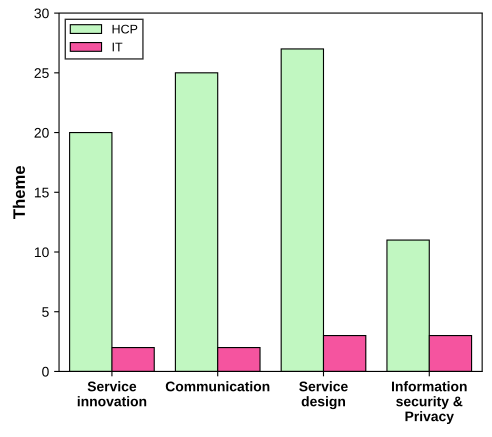 Image resolution: width=492 pixels, height=437 pixels. Describe the element at coordinates (429, 402) in the screenshot. I see `x-tick-label: Information security & Privacy` at that location.